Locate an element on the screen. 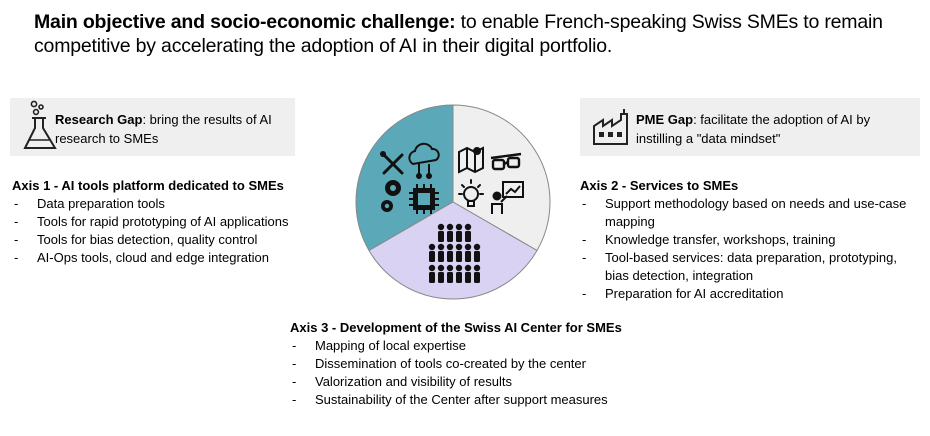  lightbulb-icon is located at coordinates (471, 193).